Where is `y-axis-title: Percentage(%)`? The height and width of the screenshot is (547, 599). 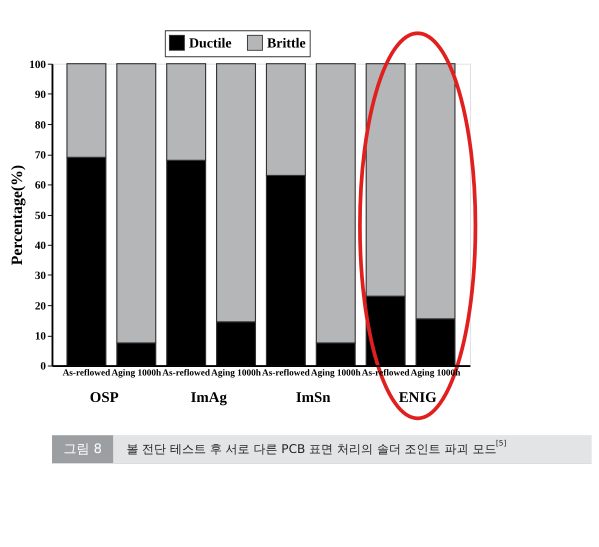 y-axis-title: Percentage(%) is located at coordinates (17, 215).